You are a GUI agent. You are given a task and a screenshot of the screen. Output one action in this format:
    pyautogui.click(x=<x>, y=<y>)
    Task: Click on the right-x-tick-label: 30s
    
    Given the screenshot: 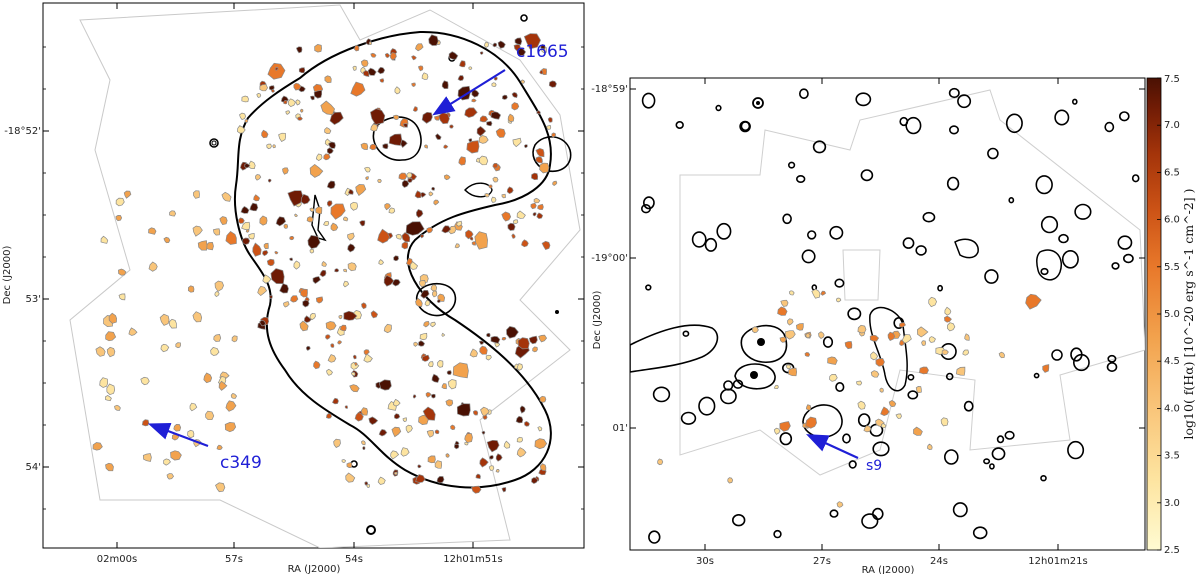 What is the action you would take?
    pyautogui.click(x=705, y=561)
    